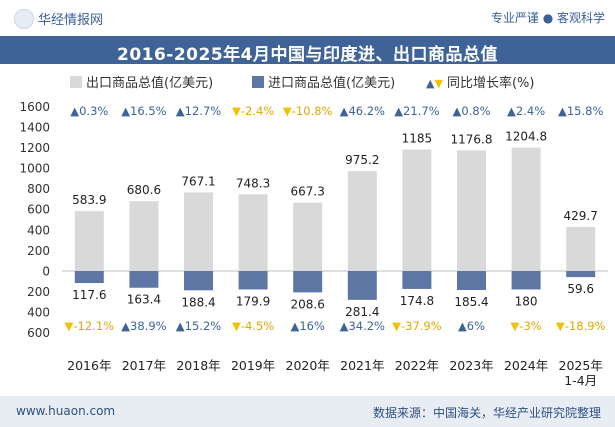  What do you see at coordinates (38, 189) in the screenshot?
I see `y-tick-label: 800` at bounding box center [38, 189].